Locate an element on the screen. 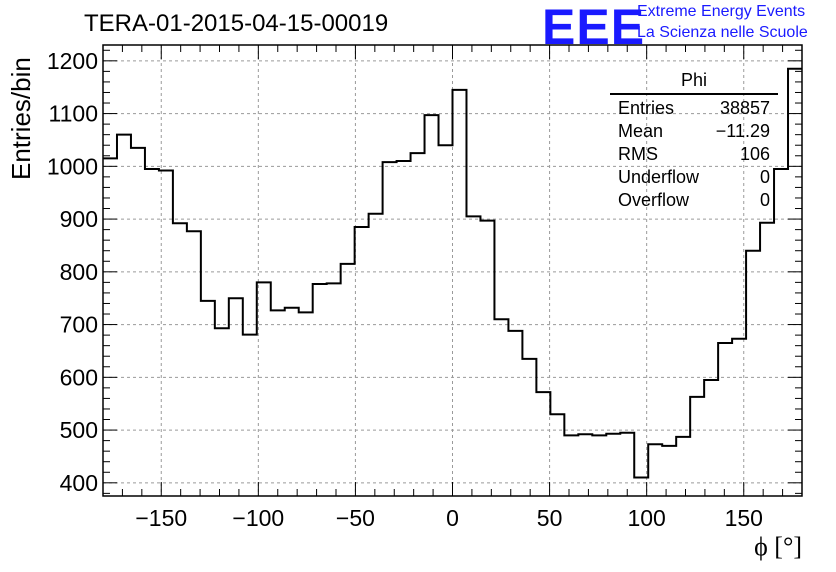  stats-label: Overflow is located at coordinates (654, 200).